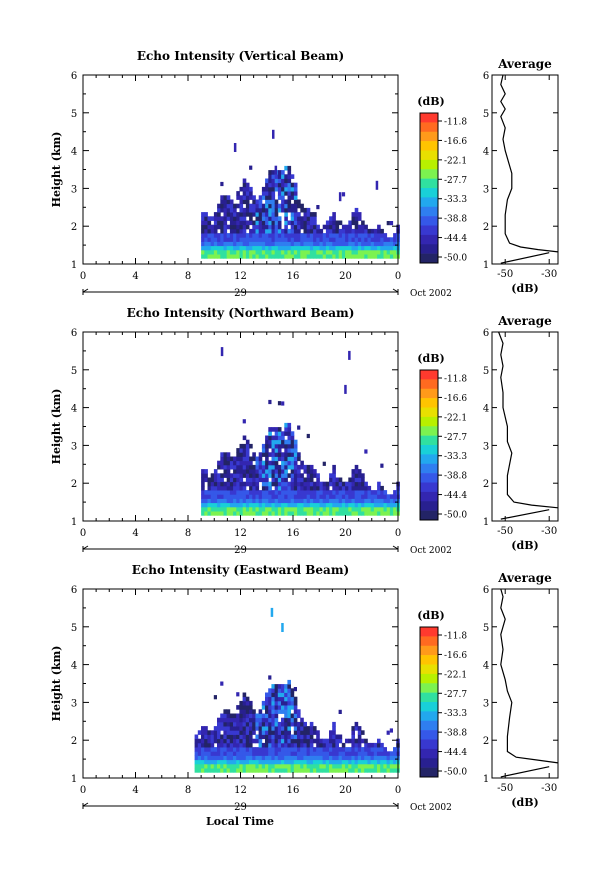 This screenshot has width=611, height=879. I want to click on date-label: Oct 2002, so click(431, 551).